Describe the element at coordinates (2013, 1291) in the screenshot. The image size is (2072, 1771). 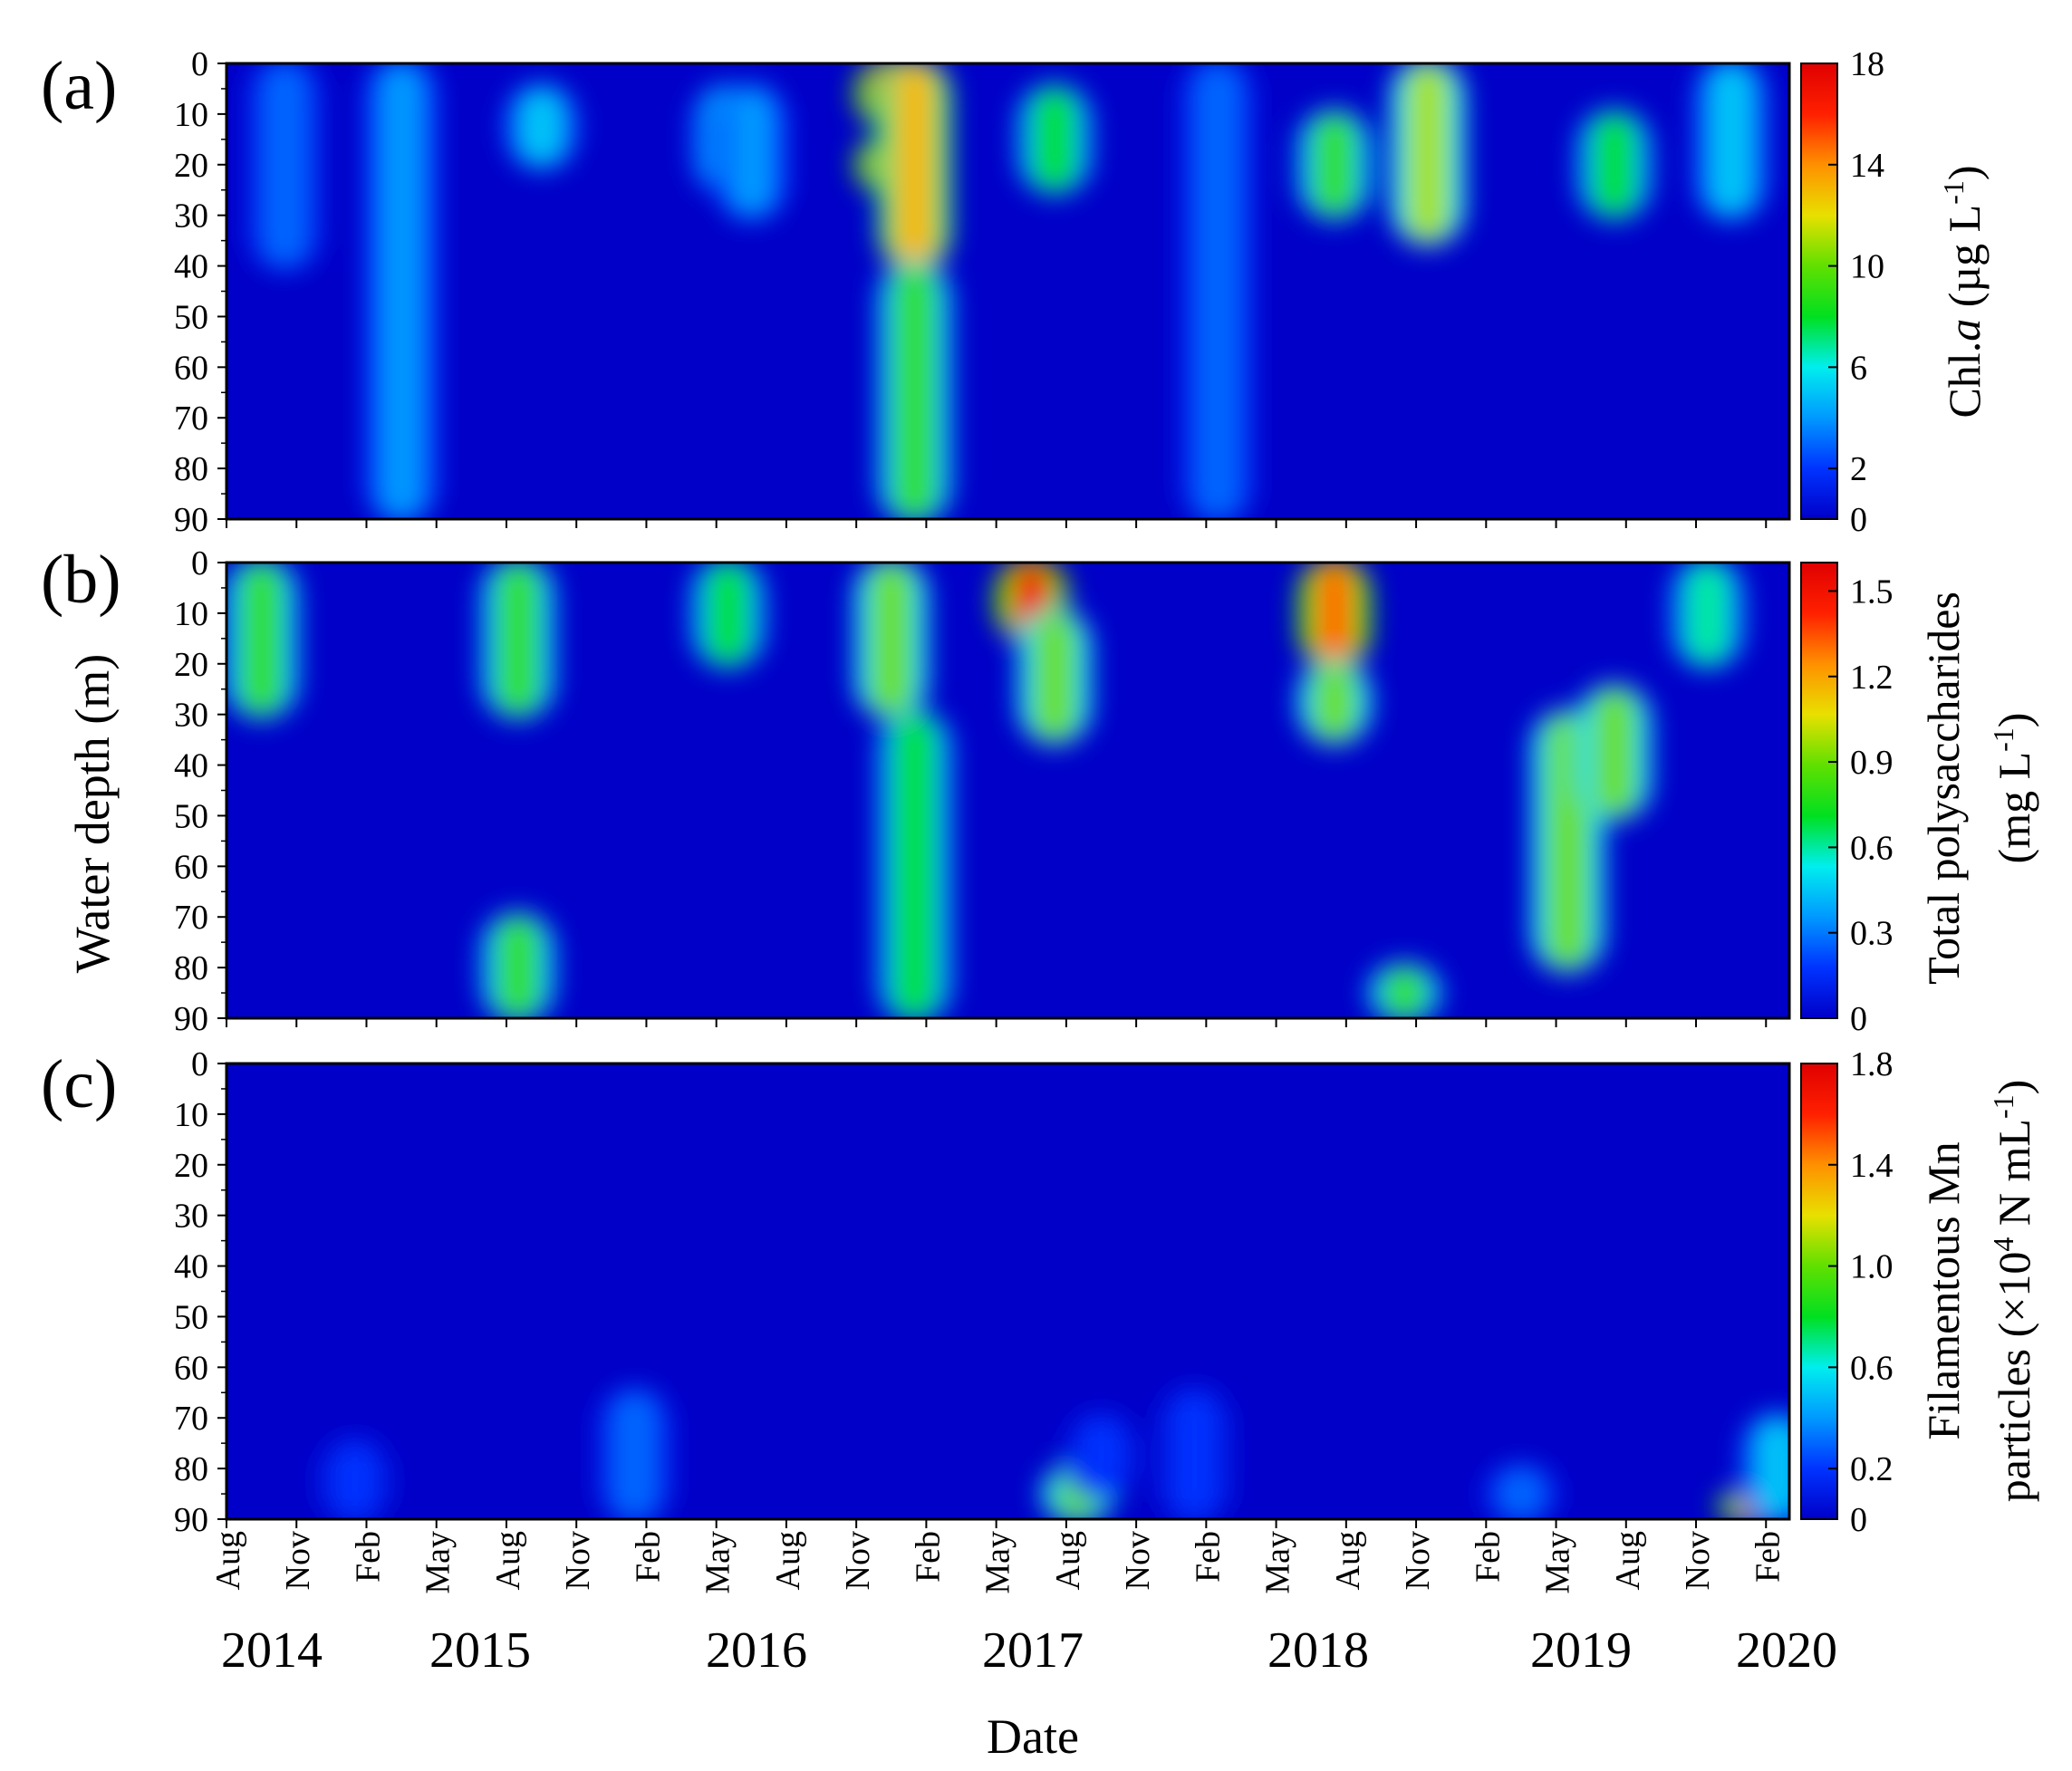
I see `colorbar-label-c-line2: particles (×104 N mL-1)` at that location.